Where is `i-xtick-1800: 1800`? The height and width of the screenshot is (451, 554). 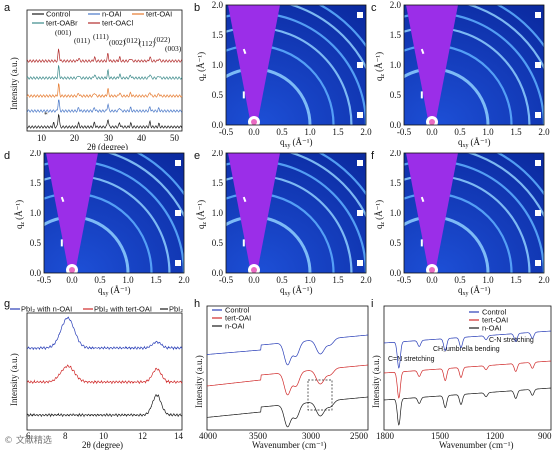 i-xtick-1800: 1800 is located at coordinates (385, 436).